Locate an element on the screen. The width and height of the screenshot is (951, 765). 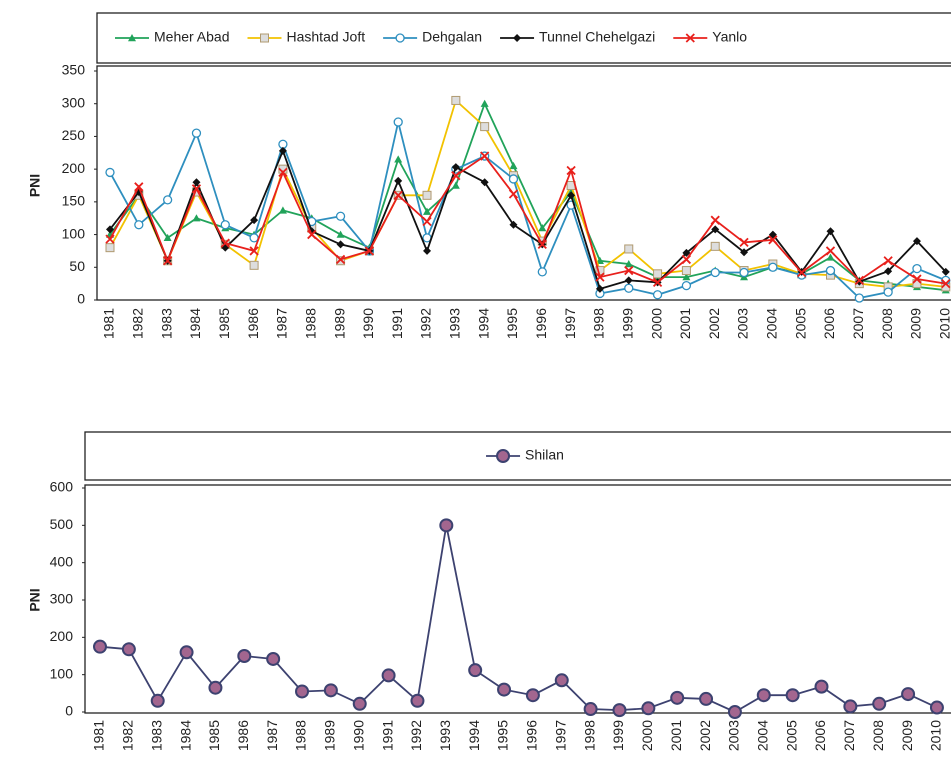
legend-label: Tunnel Chehelgazi is located at coordinates (597, 37).